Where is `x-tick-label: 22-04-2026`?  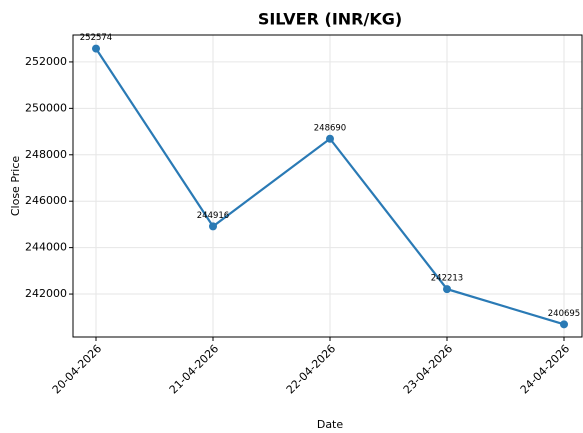
x-tick-label: 22-04-2026 is located at coordinates (311, 369).